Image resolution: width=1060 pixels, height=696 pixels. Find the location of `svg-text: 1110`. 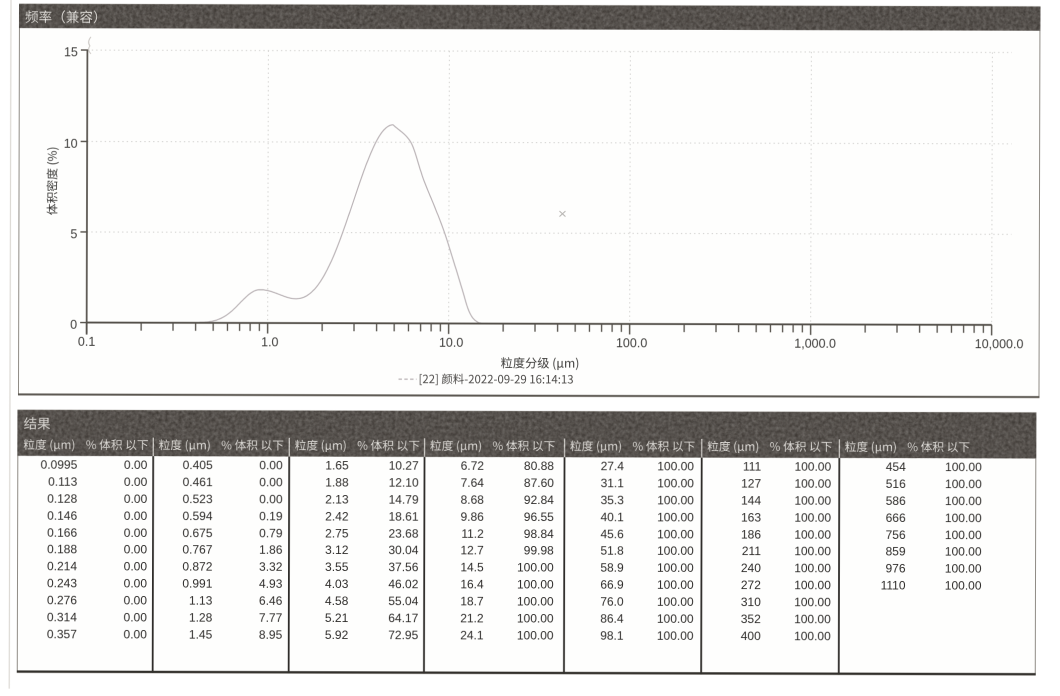

svg-text: 1110 is located at coordinates (893, 585).